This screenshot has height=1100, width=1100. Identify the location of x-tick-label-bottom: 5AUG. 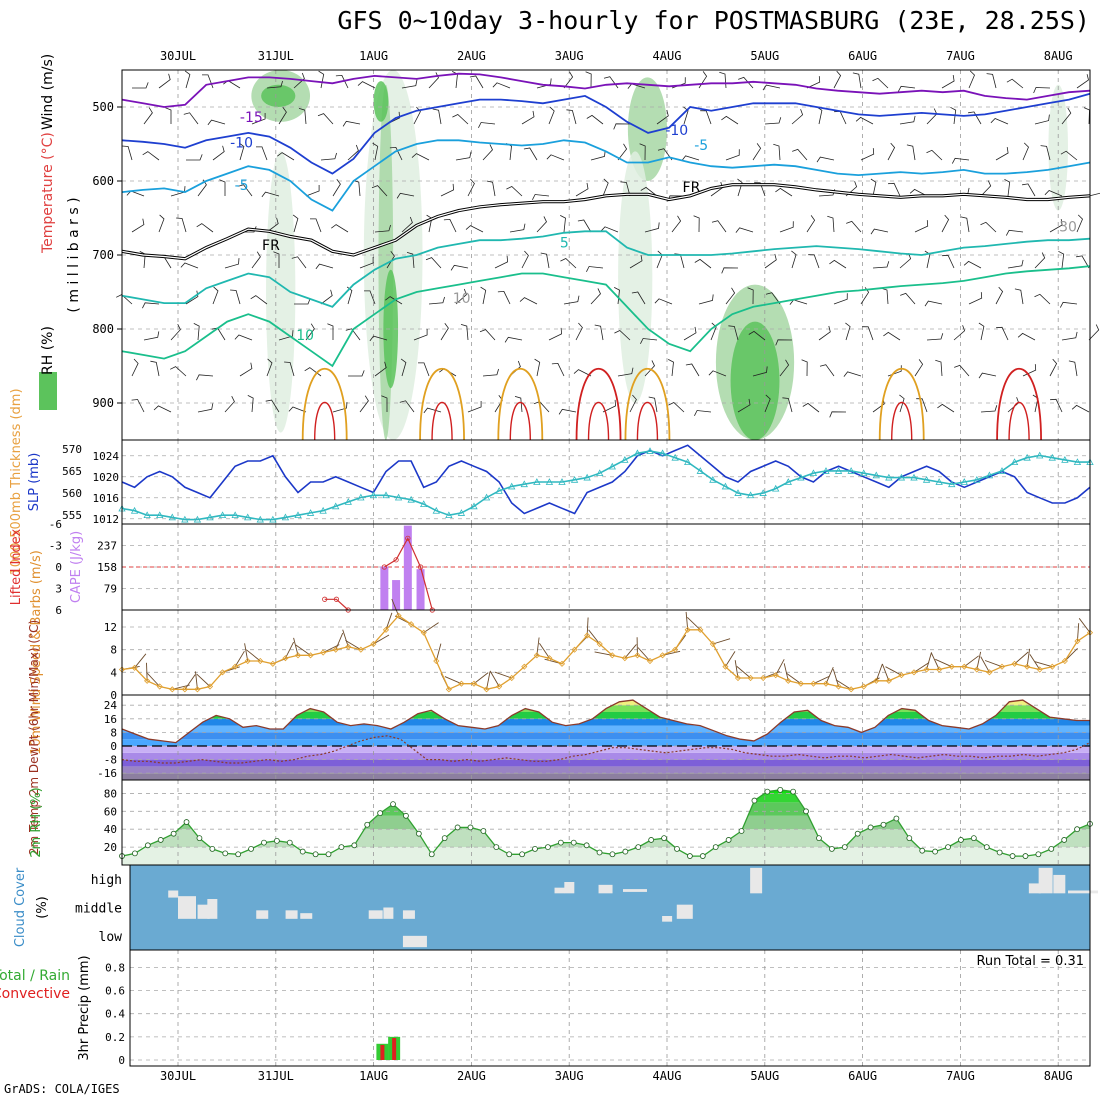
(764, 1076).